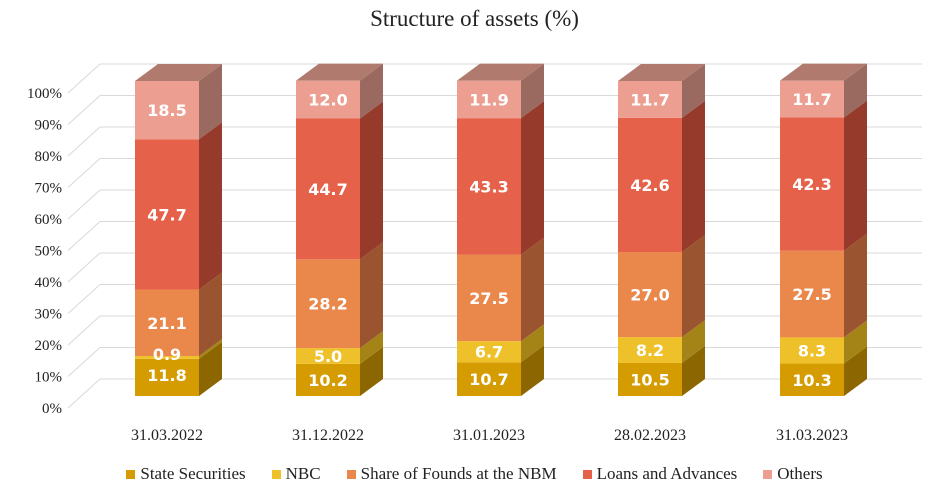  Describe the element at coordinates (166, 110) in the screenshot. I see `data-label: 18.5` at that location.